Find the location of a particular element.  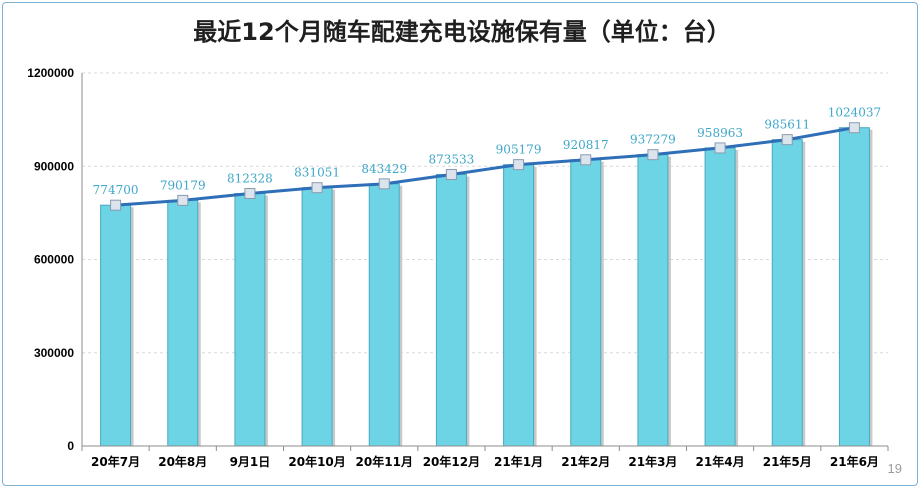

category-label: 21年6月 is located at coordinates (854, 461).